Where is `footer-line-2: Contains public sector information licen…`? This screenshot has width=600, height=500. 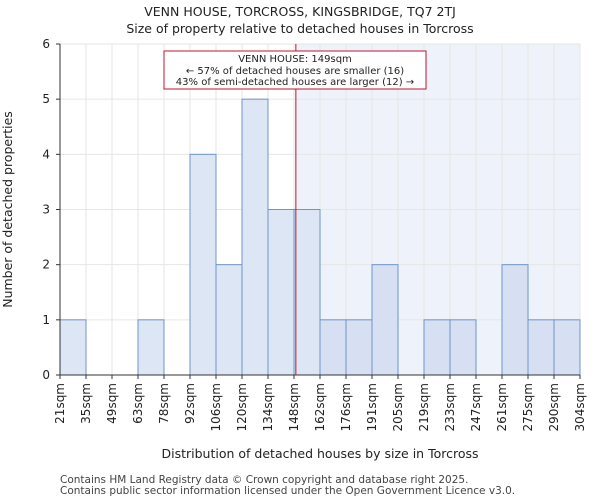
footer-line-2: Contains public sector information licen… is located at coordinates (288, 491).